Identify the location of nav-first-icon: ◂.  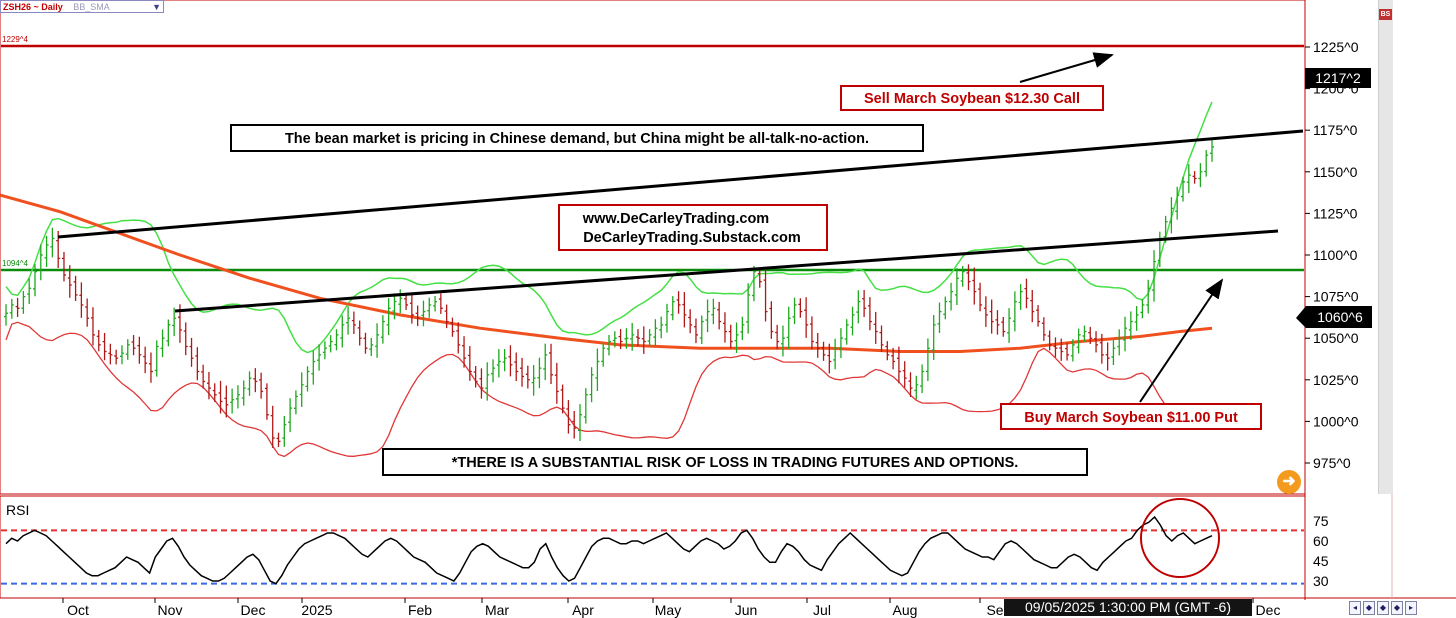
(1355, 608).